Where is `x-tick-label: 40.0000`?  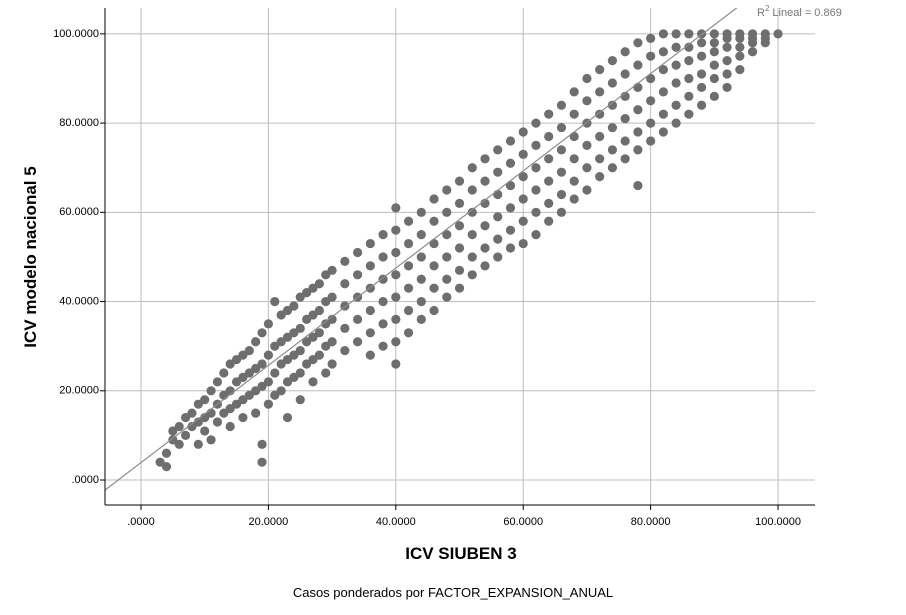
x-tick-label: 40.0000 is located at coordinates (396, 522).